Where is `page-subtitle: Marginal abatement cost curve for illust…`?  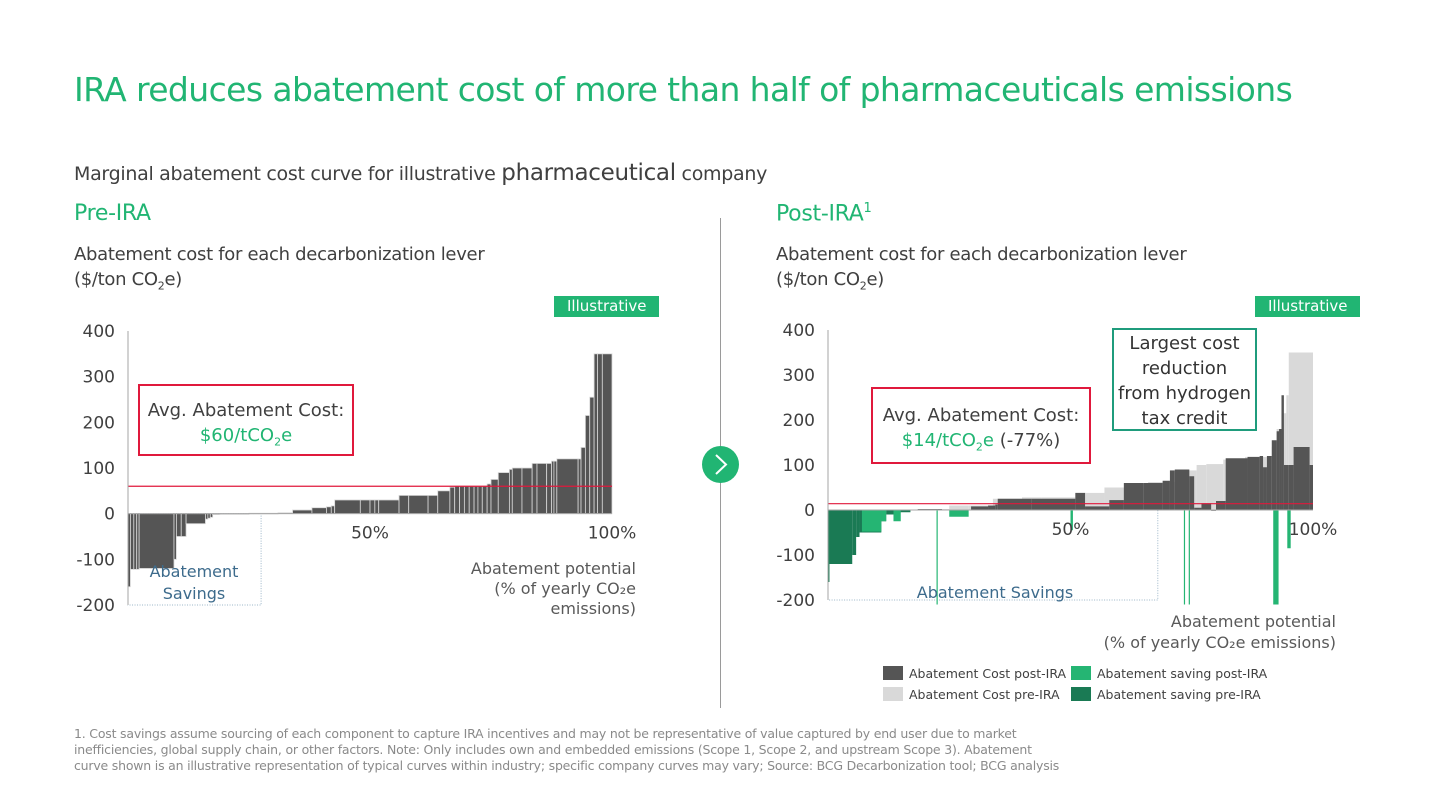
page-subtitle: Marginal abatement cost curve for illust… is located at coordinates (420, 173).